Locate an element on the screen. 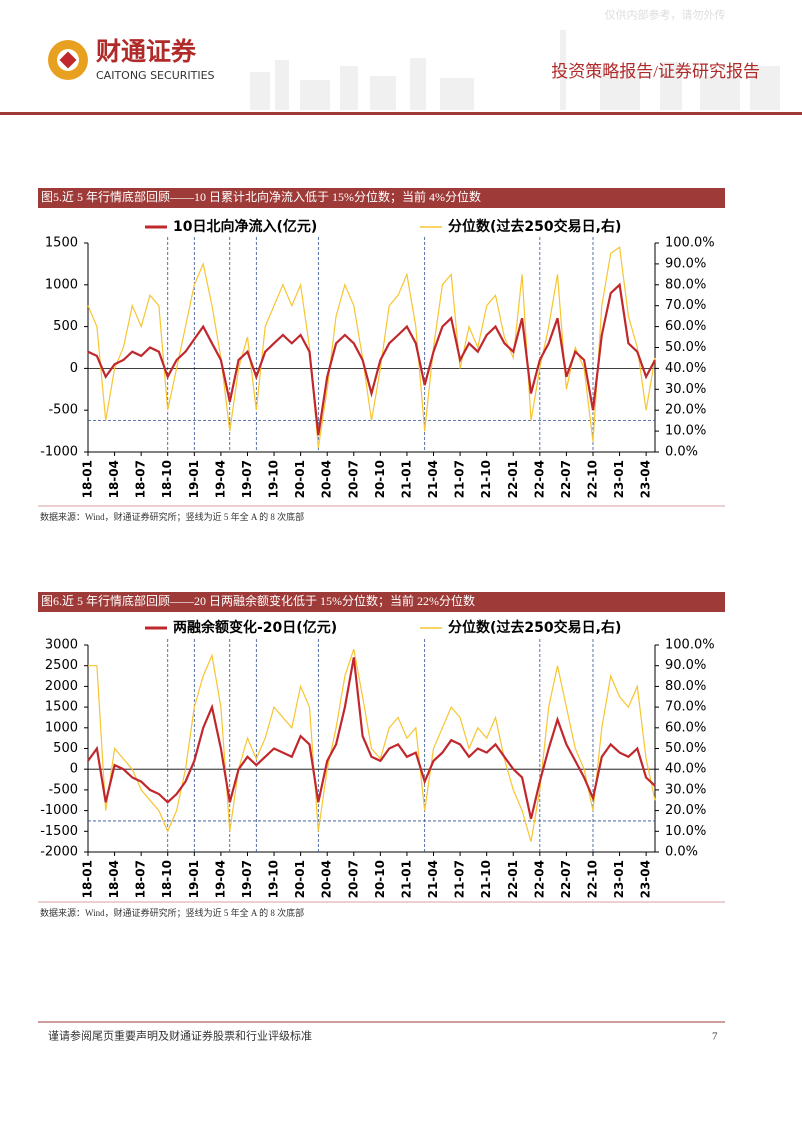 The height and width of the screenshot is (1133, 802). header-rule is located at coordinates (401, 113).